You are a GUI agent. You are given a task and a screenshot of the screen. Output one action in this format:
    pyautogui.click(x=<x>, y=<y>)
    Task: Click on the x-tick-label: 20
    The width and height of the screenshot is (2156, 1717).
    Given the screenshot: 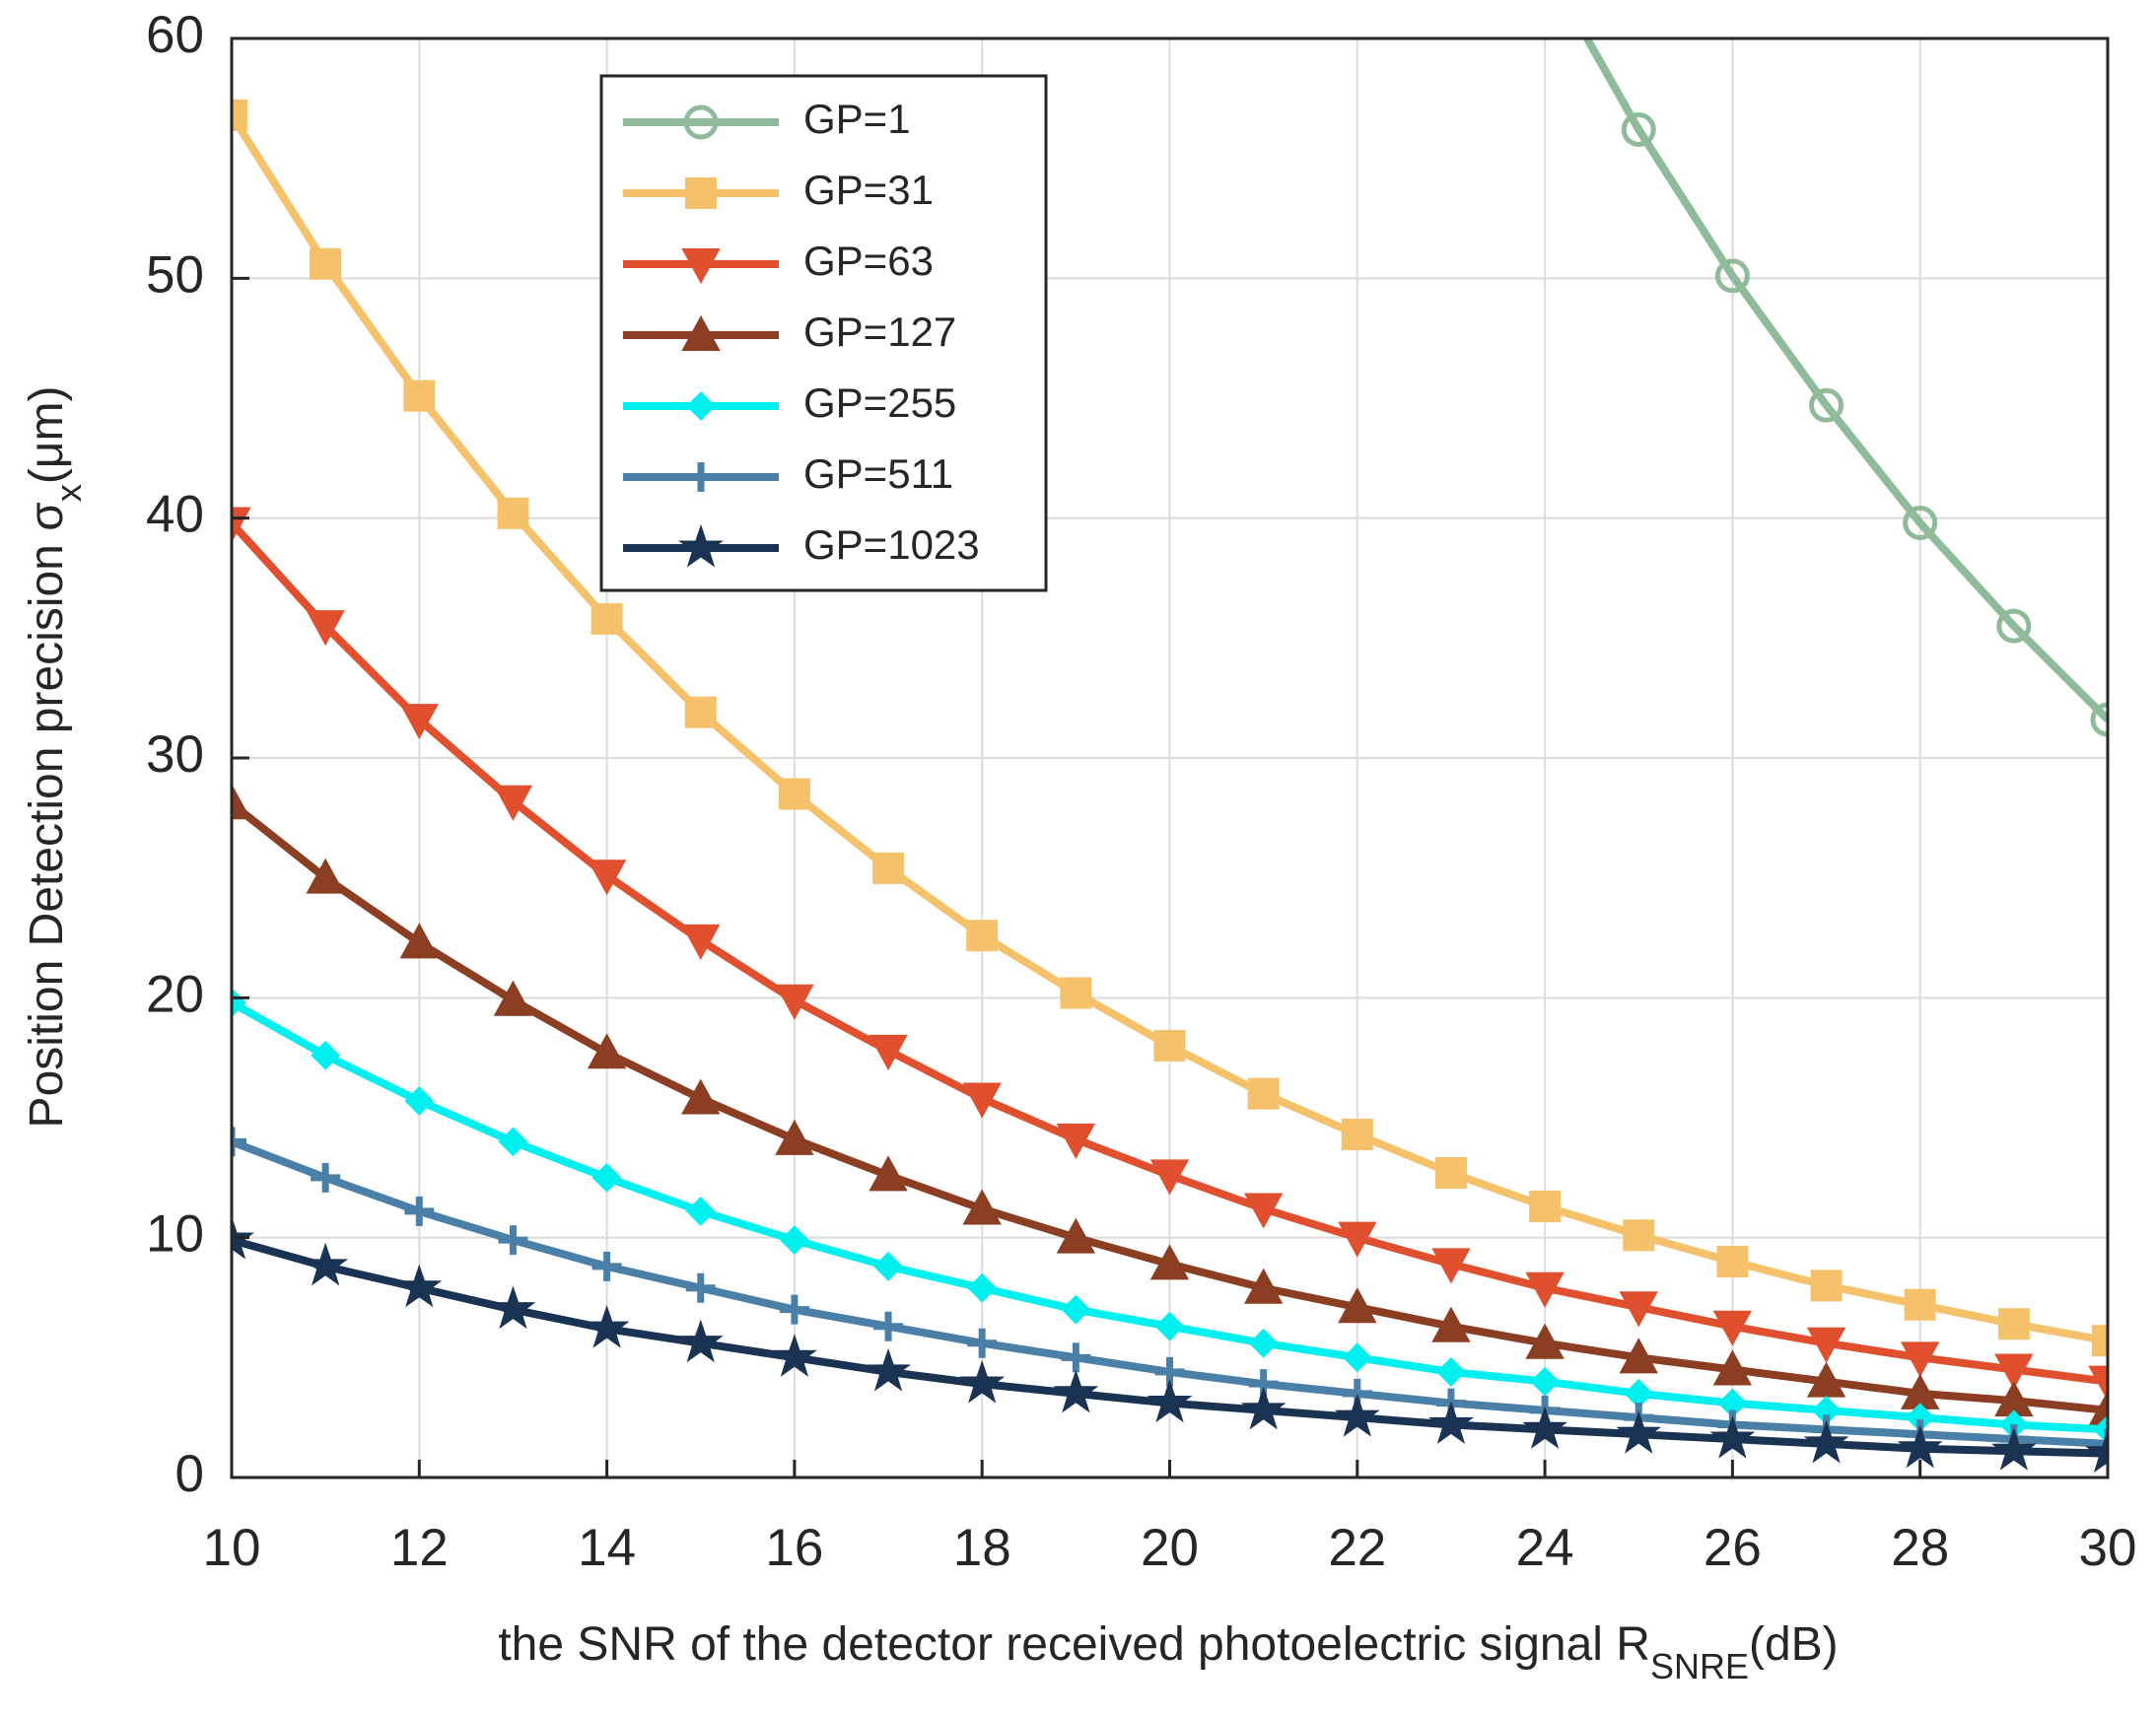 What is the action you would take?
    pyautogui.click(x=1170, y=1548)
    